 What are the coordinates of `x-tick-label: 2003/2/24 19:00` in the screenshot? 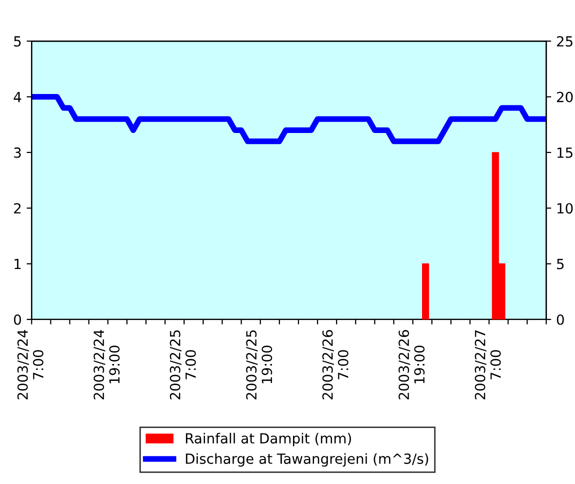 It's located at (107, 365).